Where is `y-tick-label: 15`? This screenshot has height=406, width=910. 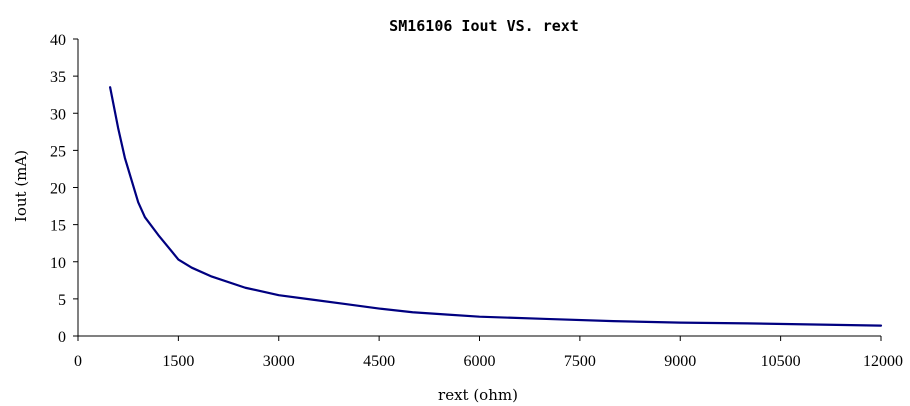 y-tick-label: 15 is located at coordinates (58, 226).